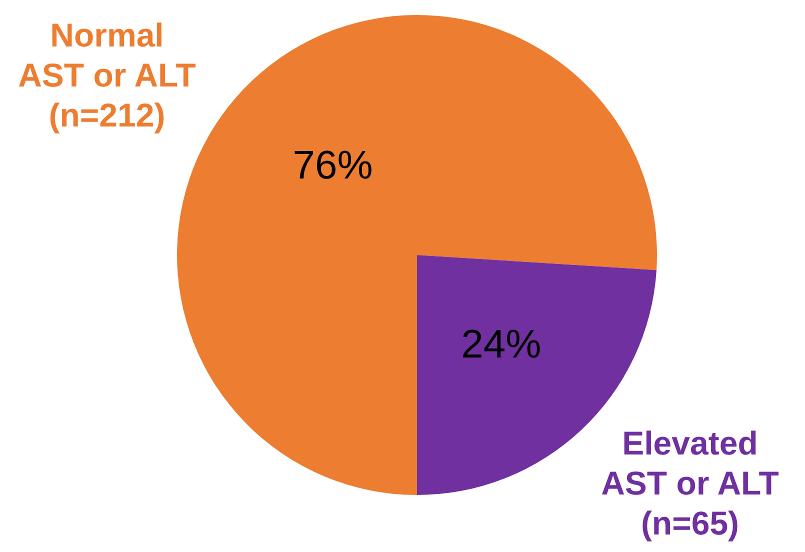  What do you see at coordinates (690, 483) in the screenshot?
I see `slice-label: Elevated AST or ALT (n=65)` at bounding box center [690, 483].